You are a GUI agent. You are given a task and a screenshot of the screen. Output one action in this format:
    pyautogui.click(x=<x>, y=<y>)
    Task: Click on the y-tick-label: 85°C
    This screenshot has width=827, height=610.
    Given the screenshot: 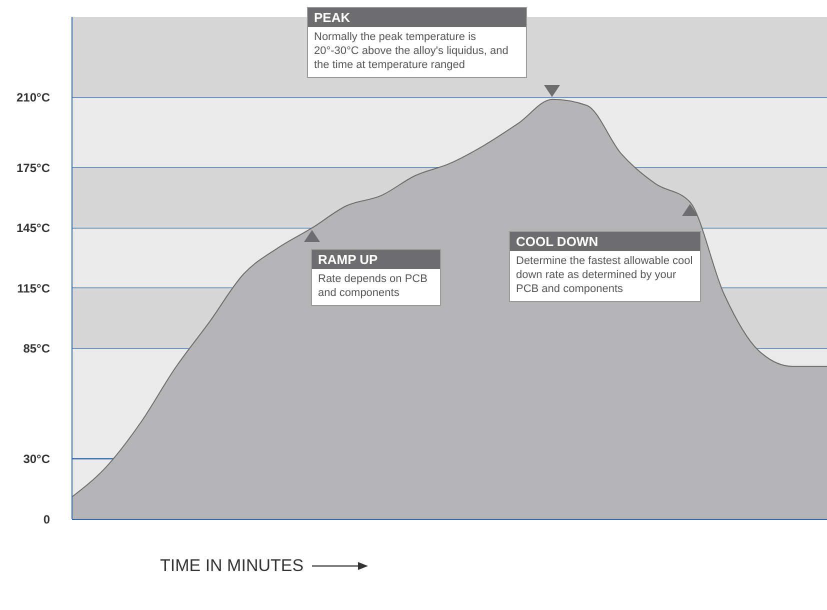 What is the action you would take?
    pyautogui.click(x=36, y=349)
    